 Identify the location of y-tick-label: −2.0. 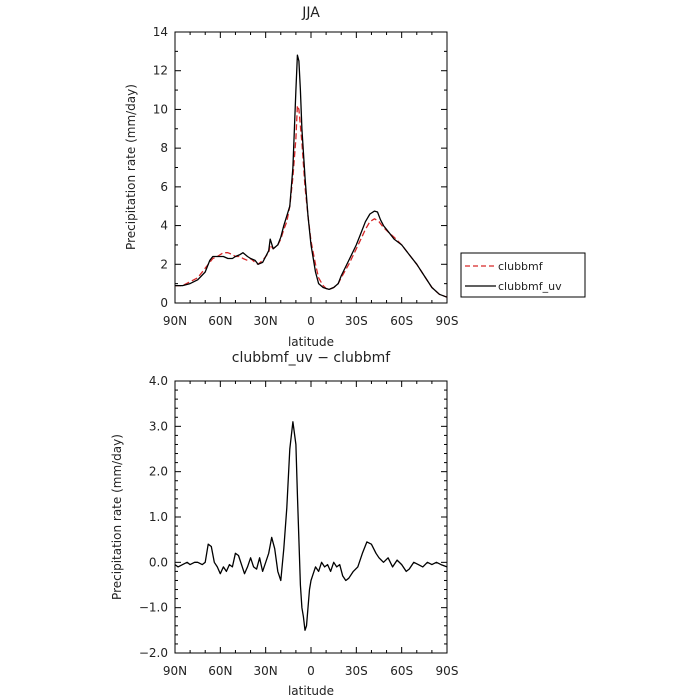
(153, 653).